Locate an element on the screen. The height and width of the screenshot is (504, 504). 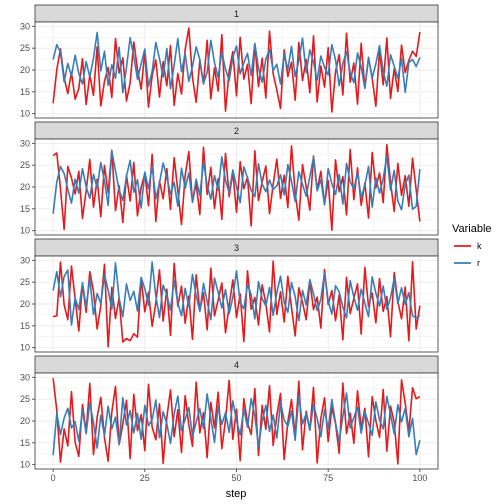
x-tick-label: 25 is located at coordinates (145, 478).